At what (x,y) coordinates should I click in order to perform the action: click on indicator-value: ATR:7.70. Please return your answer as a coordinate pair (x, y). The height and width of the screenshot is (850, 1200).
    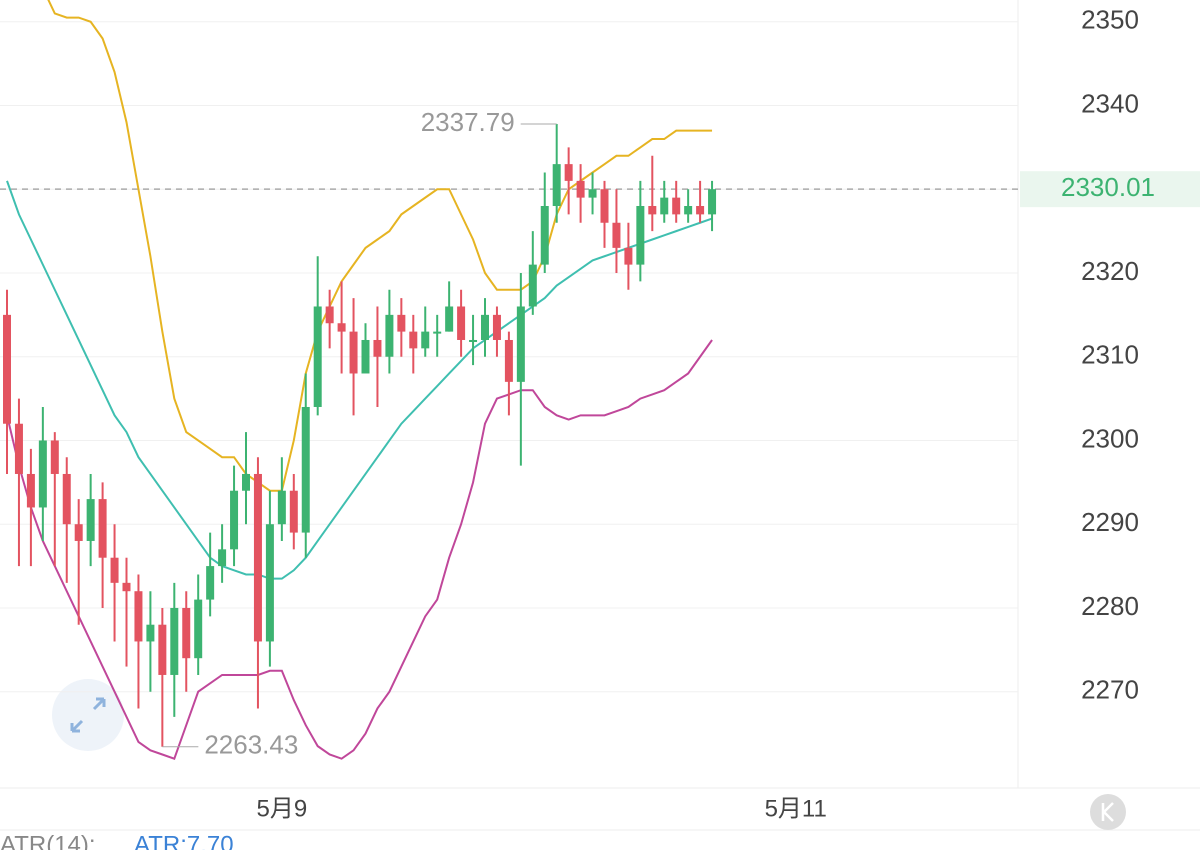
    Looking at the image, I should click on (184, 840).